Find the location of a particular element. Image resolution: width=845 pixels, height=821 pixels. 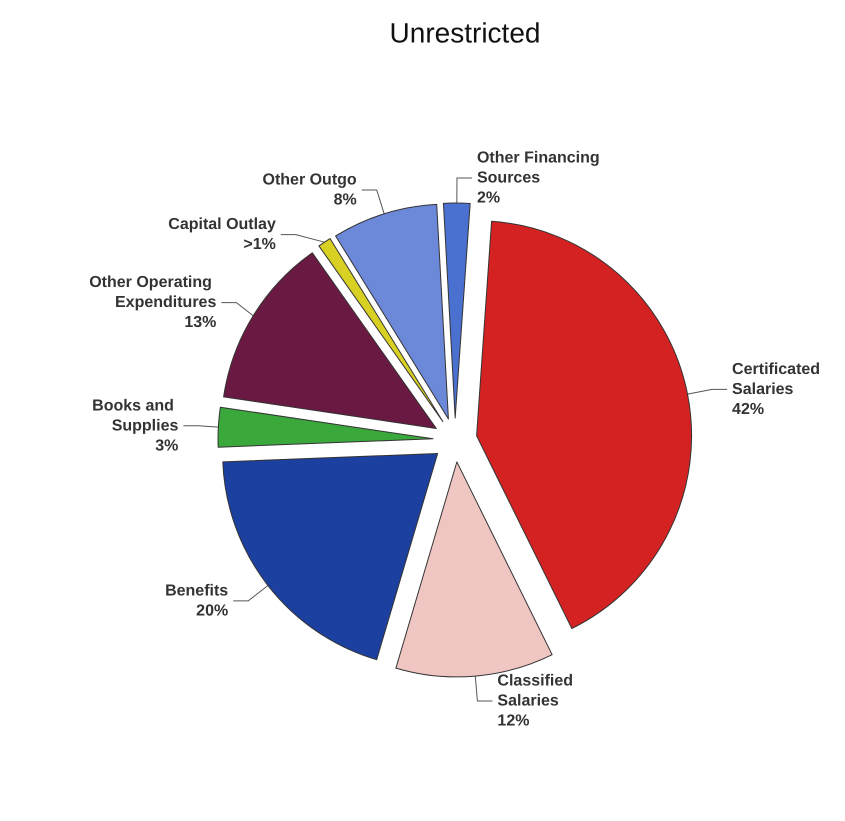

data-label: 2% is located at coordinates (488, 198).